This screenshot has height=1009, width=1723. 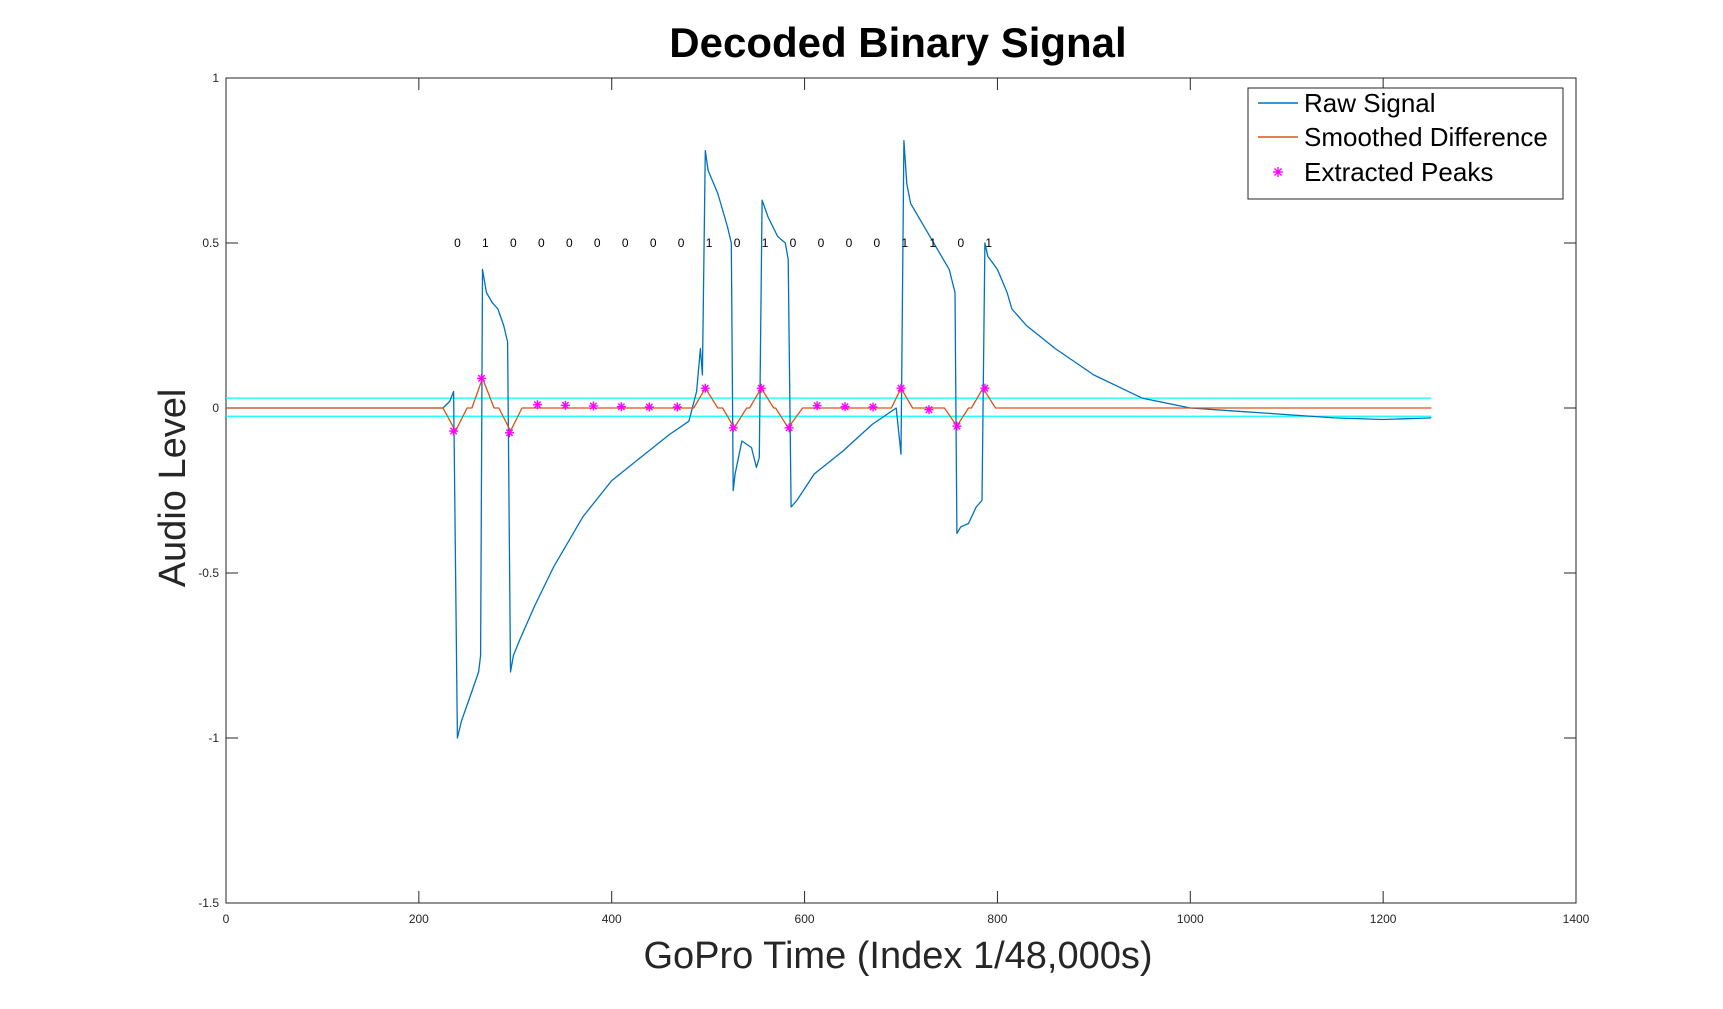 I want to click on legend-box, so click(x=1405, y=143).